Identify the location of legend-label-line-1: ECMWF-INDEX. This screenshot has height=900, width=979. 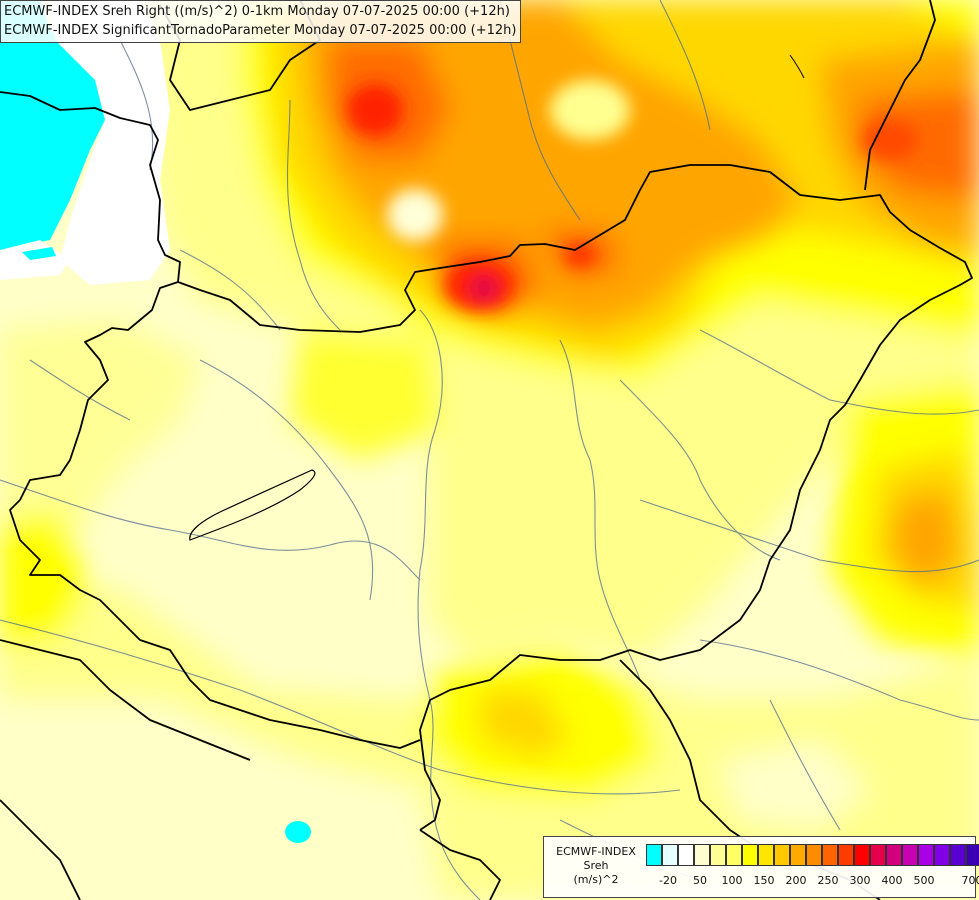
(596, 851).